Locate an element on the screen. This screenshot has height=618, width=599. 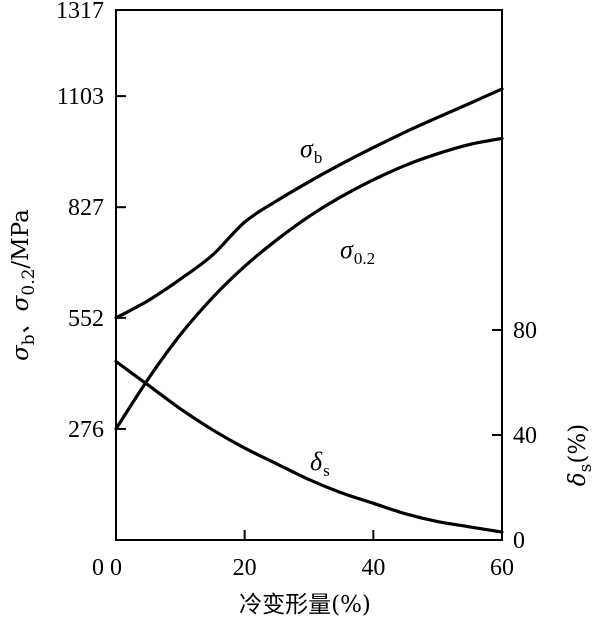
y-axis-right-label: δs(%) is located at coordinates (580, 455).